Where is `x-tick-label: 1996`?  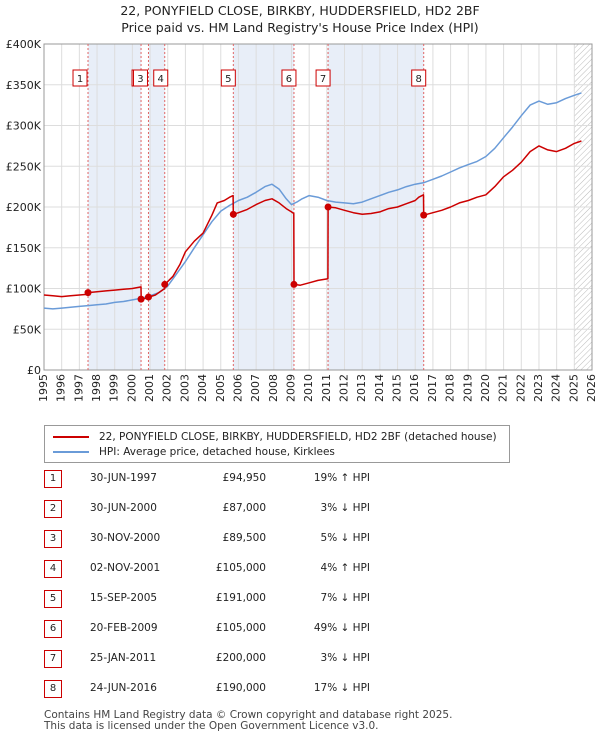 x-tick-label: 1996 is located at coordinates (61, 388).